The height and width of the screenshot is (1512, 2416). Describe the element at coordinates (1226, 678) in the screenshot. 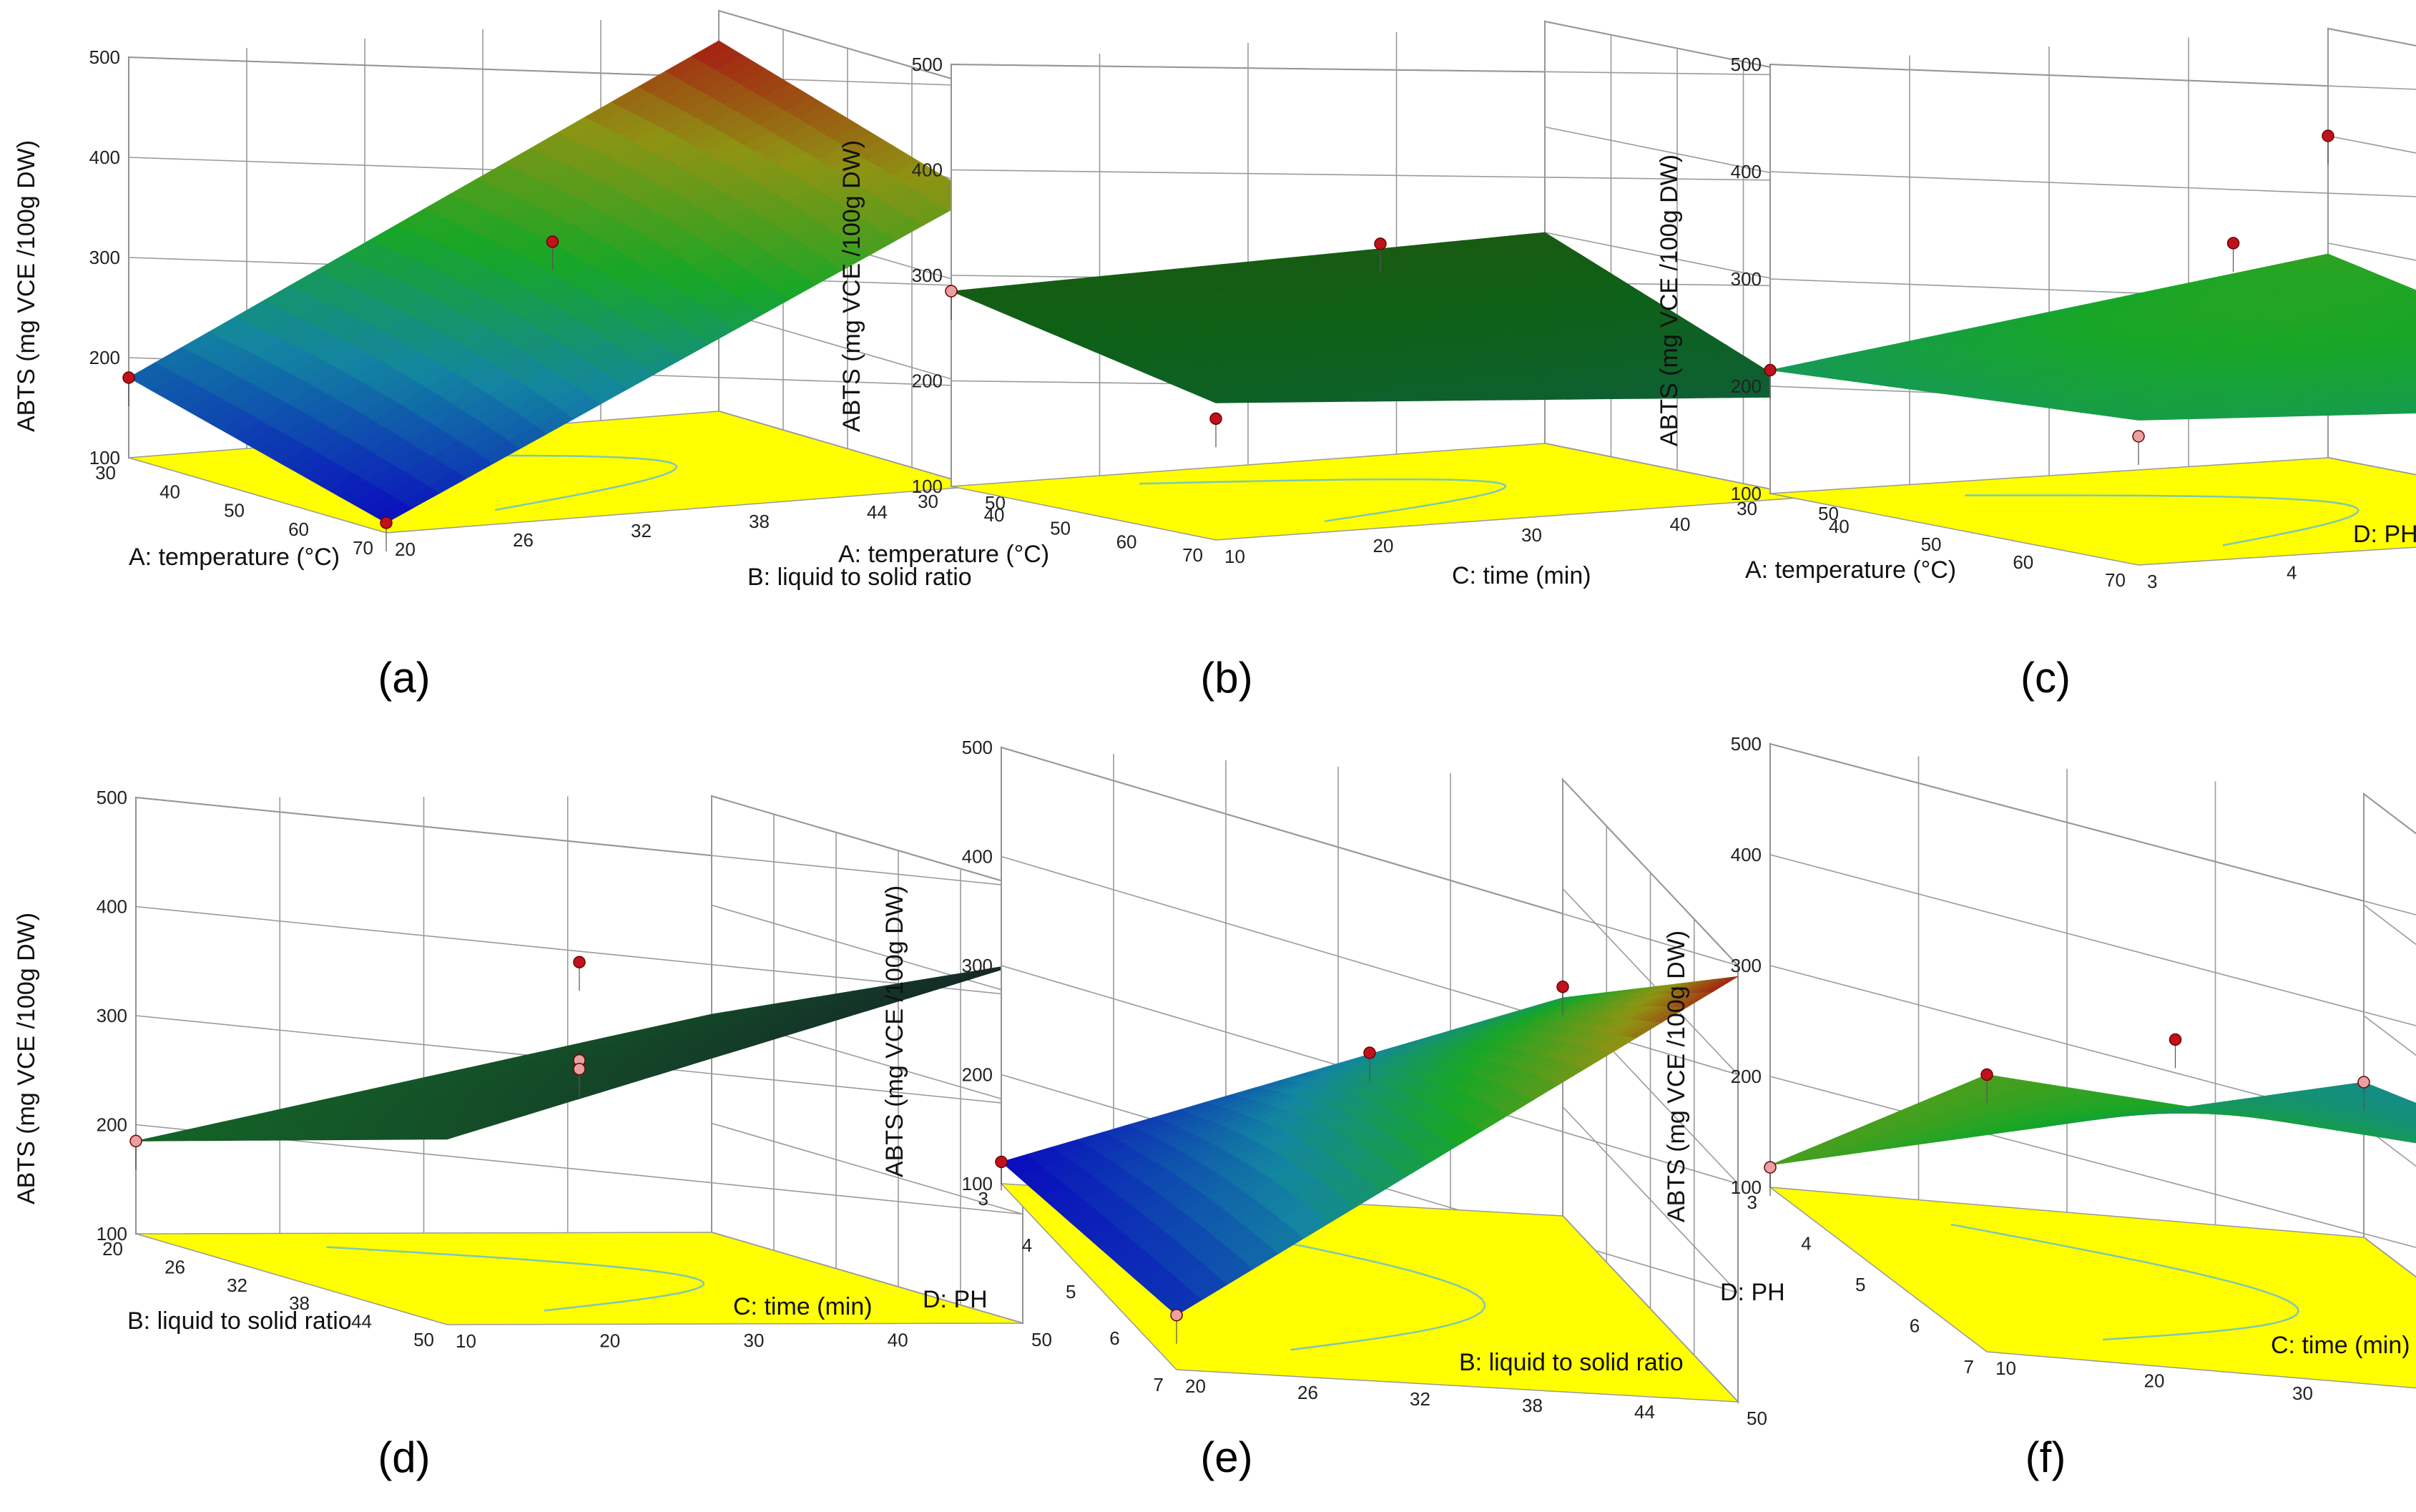

I see `panel-label: (b)` at that location.